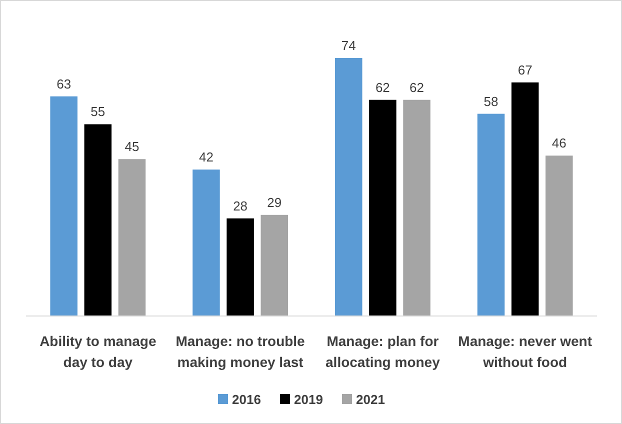 The image size is (622, 424). I want to click on legend-label: 2019, so click(308, 399).